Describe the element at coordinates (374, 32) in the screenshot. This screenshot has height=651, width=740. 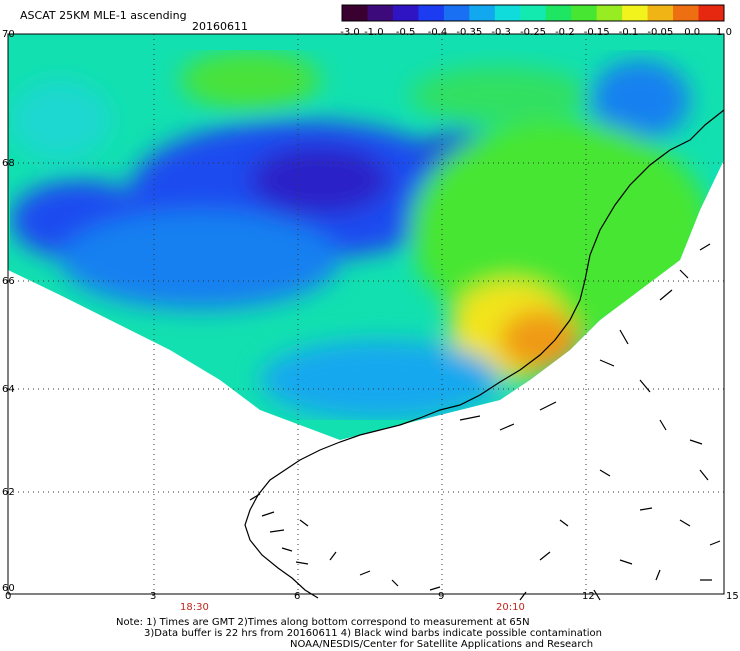
I see `colorbar-label: -1.0` at that location.